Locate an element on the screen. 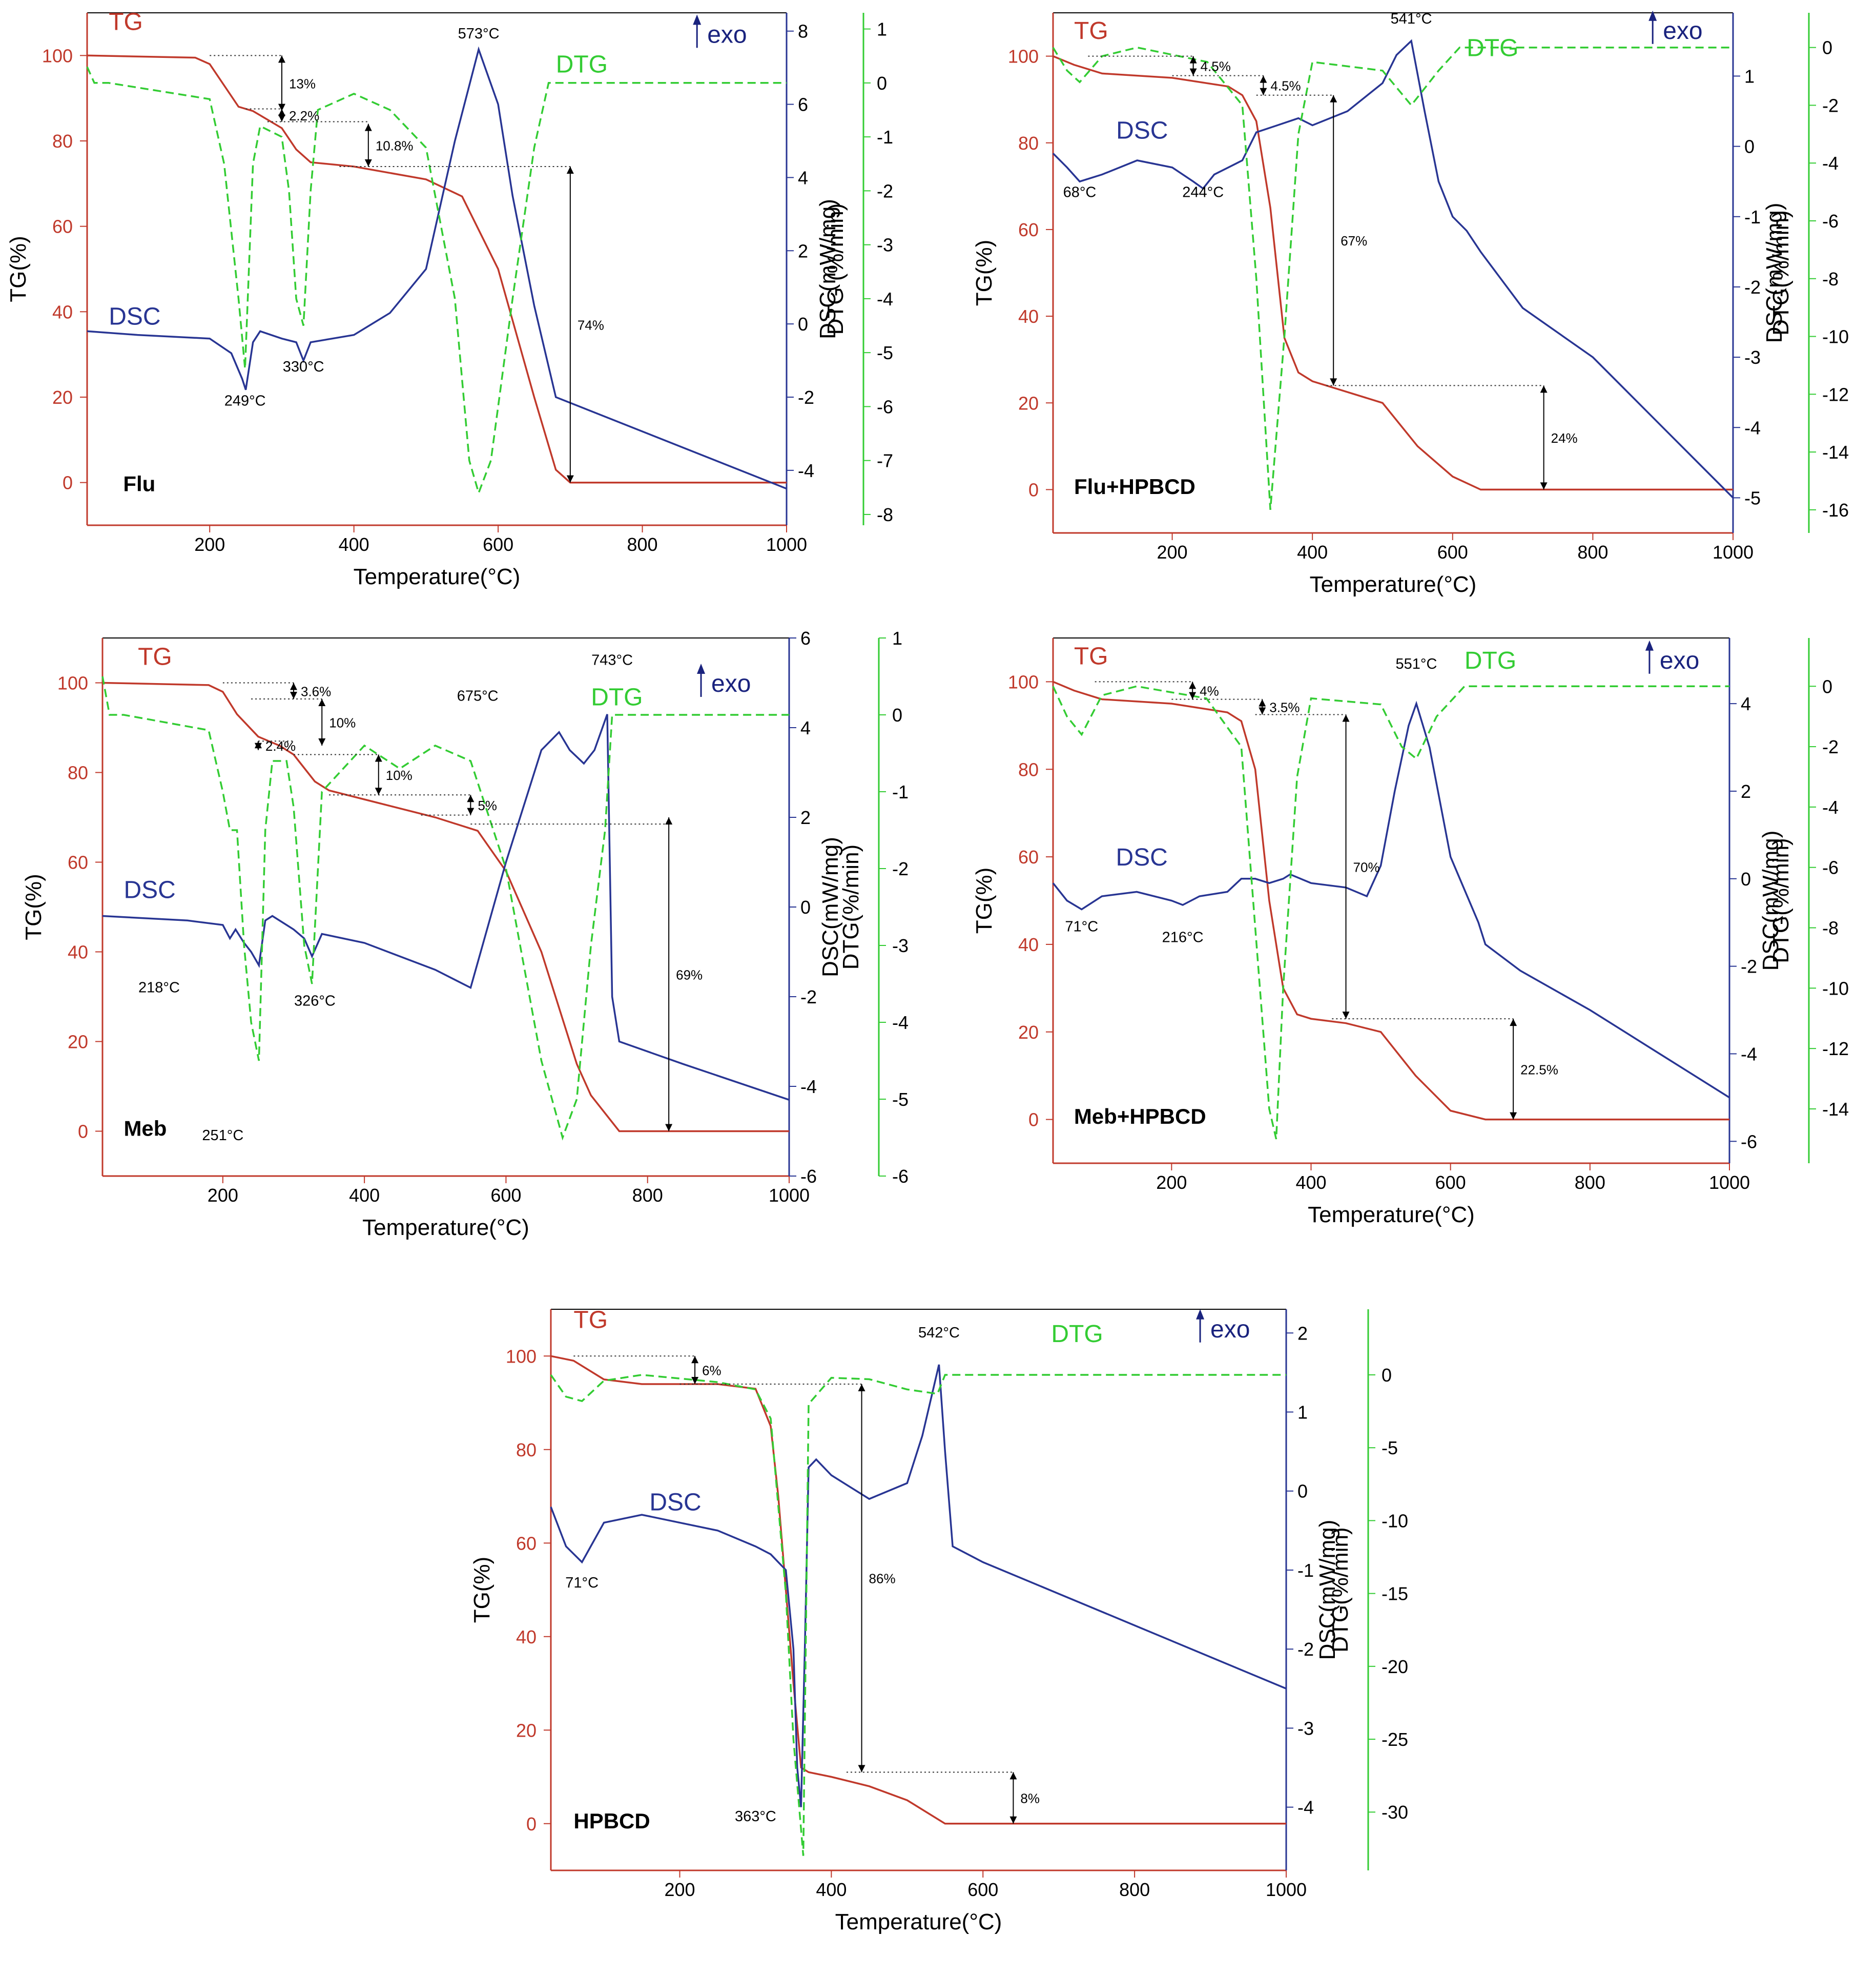 The image size is (1876, 1978). sample-name-label: Flu+HPBCD is located at coordinates (1134, 487).